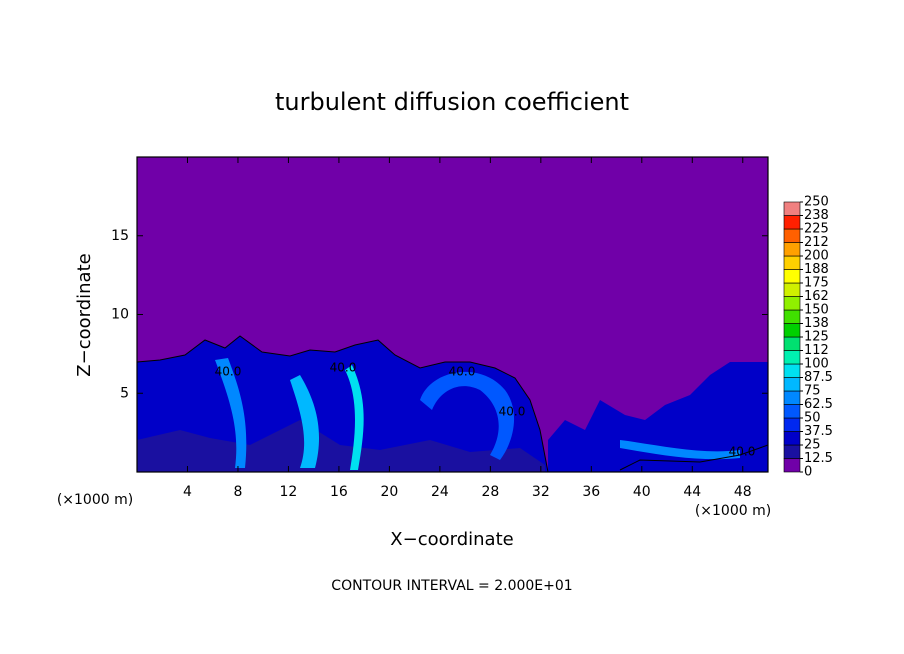 The width and height of the screenshot is (904, 654). I want to click on colorbar-label: 0, so click(808, 472).